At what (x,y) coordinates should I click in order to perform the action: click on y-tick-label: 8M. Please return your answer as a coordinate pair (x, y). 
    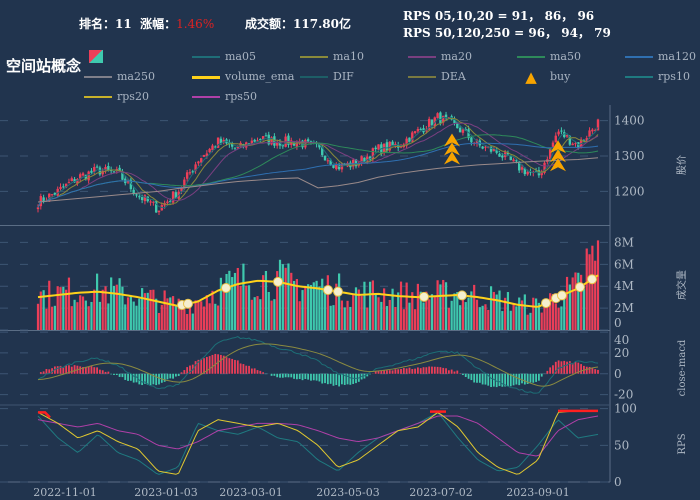
    Looking at the image, I should click on (624, 242).